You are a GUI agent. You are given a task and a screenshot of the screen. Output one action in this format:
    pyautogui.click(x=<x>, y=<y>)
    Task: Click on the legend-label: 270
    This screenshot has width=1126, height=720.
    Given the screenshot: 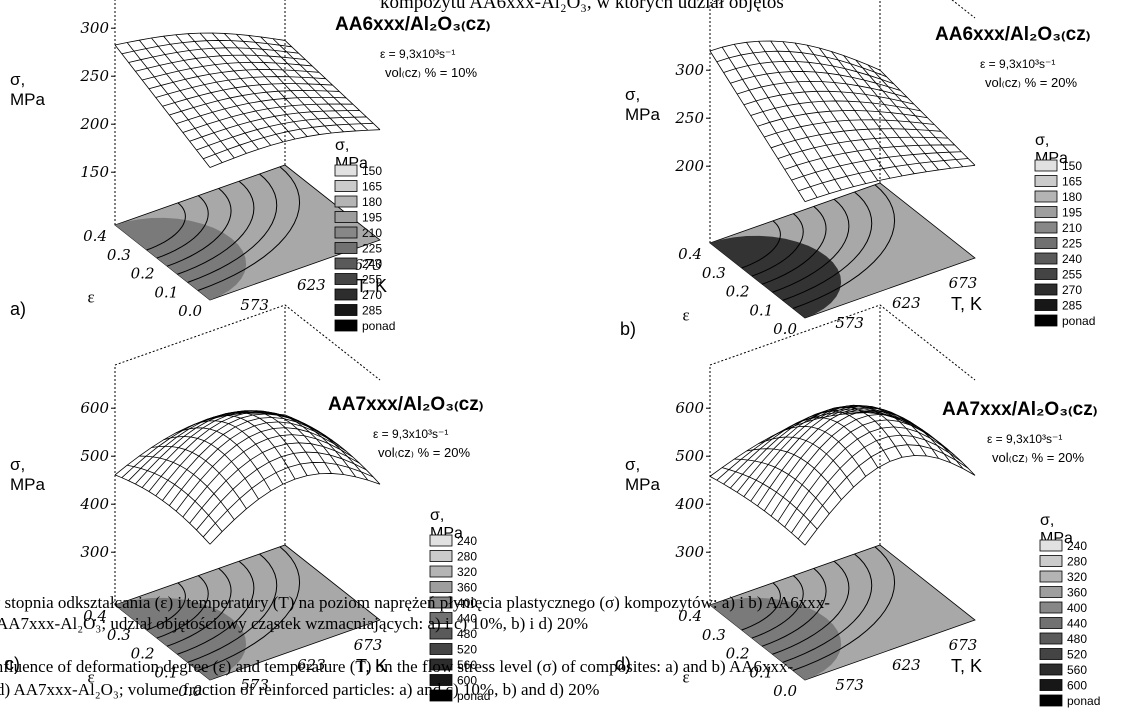 What is the action you would take?
    pyautogui.click(x=372, y=295)
    